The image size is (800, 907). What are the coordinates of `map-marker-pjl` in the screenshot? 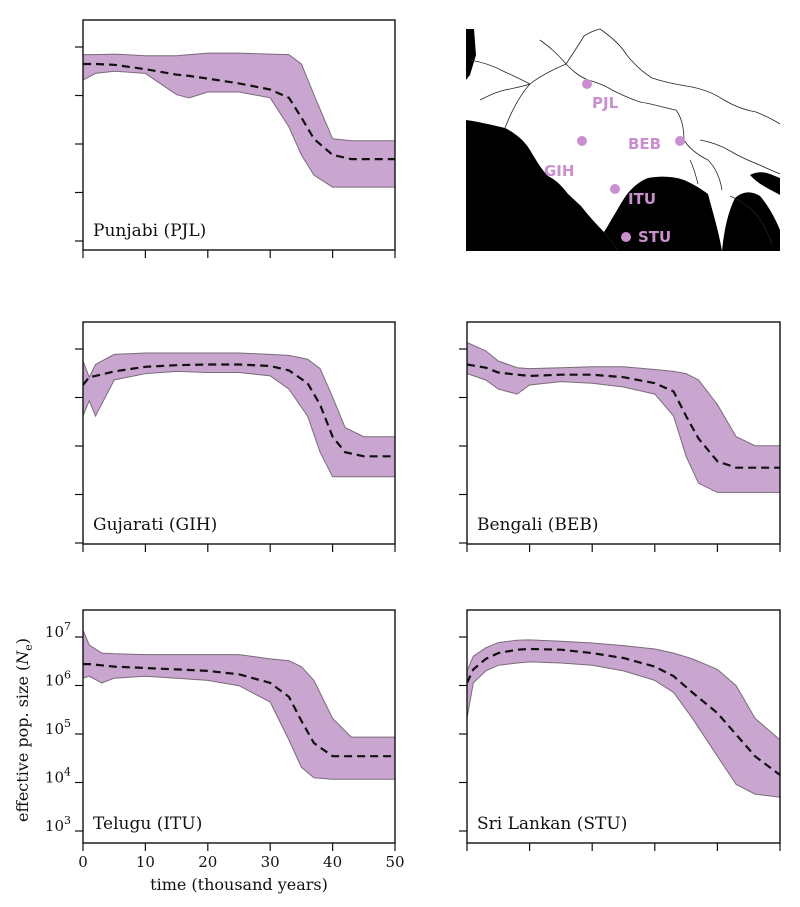 It's located at (587, 84).